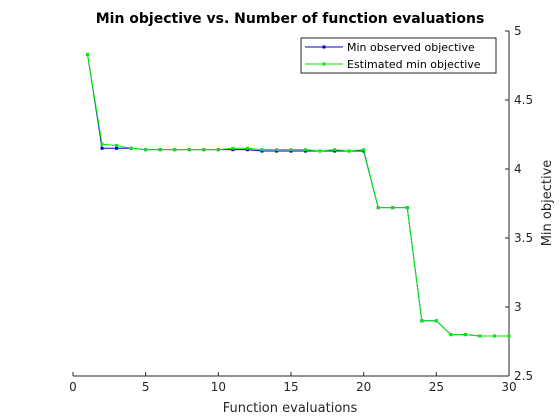 The width and height of the screenshot is (560, 420). Describe the element at coordinates (324, 64) in the screenshot. I see `legend-marker-estimated` at that location.